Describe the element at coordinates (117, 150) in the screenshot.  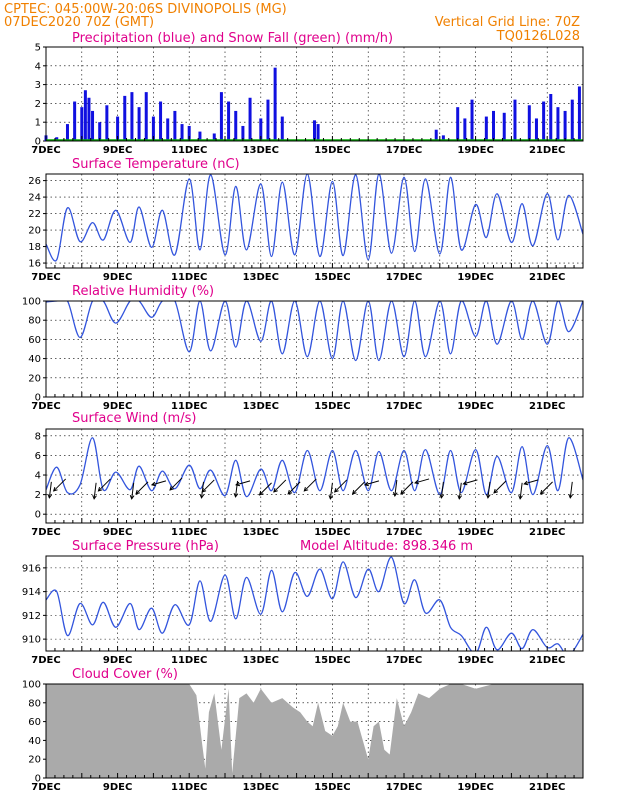
I see `x-tick-label: 9DEC` at that location.